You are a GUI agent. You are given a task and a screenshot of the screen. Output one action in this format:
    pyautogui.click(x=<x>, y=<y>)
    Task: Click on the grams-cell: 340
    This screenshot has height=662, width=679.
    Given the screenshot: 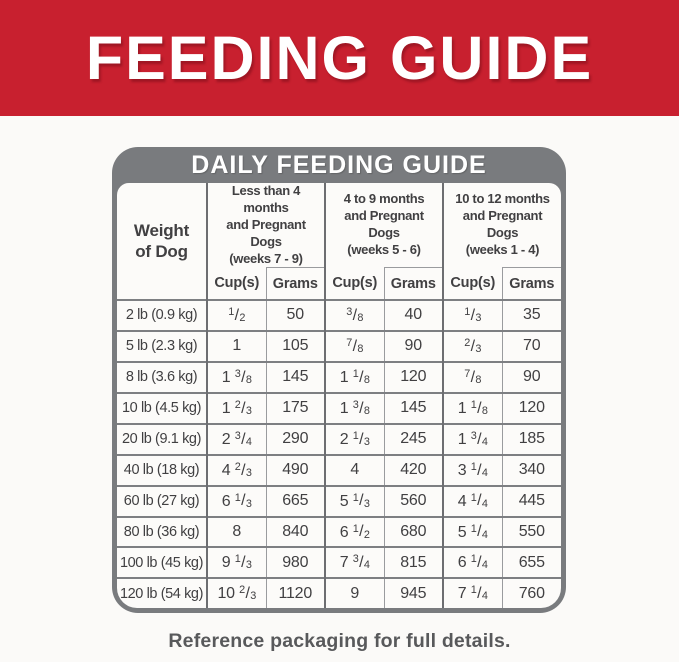 What is the action you would take?
    pyautogui.click(x=531, y=469)
    